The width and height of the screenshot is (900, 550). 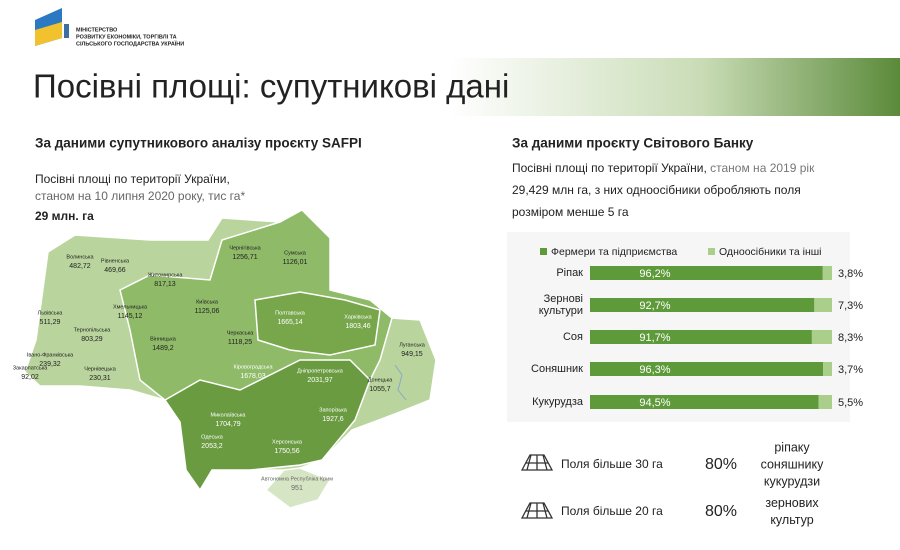 I want to click on region-name: Луганська, so click(x=412, y=345).